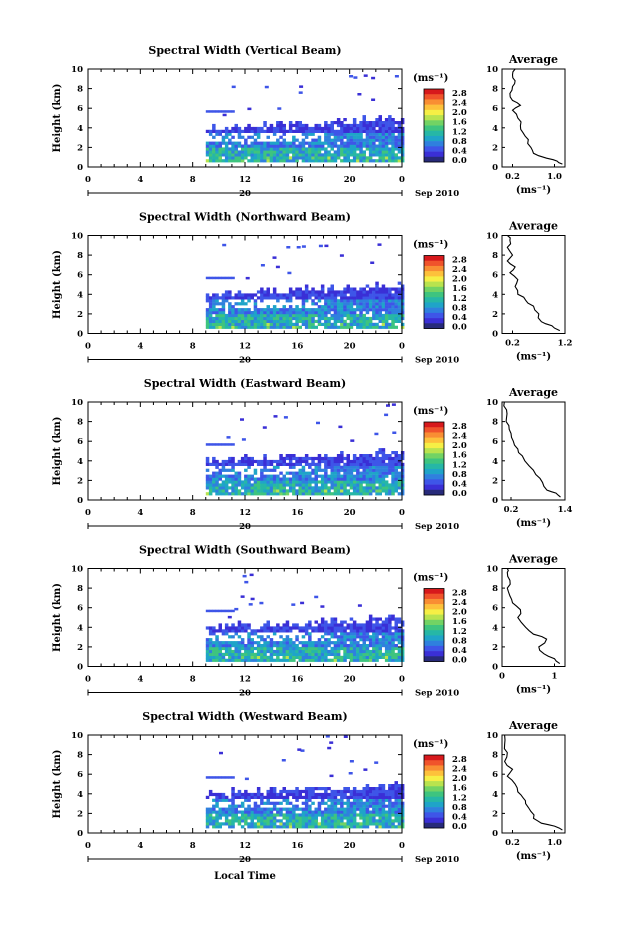 This screenshot has height=929, width=623. I want to click on heatmap-cells, so click(305, 286).